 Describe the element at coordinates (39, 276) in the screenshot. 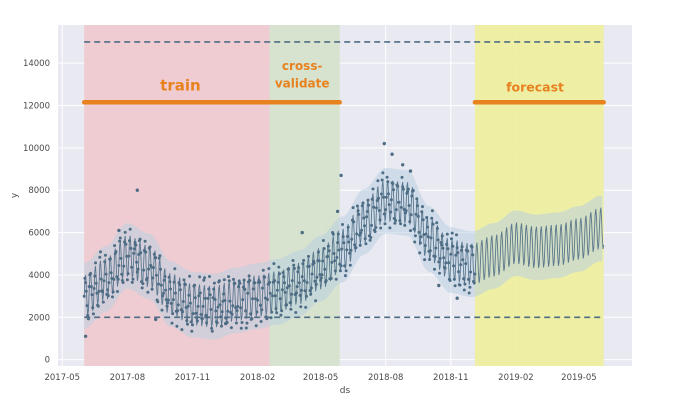

I see `y-tick-label: 4000` at that location.